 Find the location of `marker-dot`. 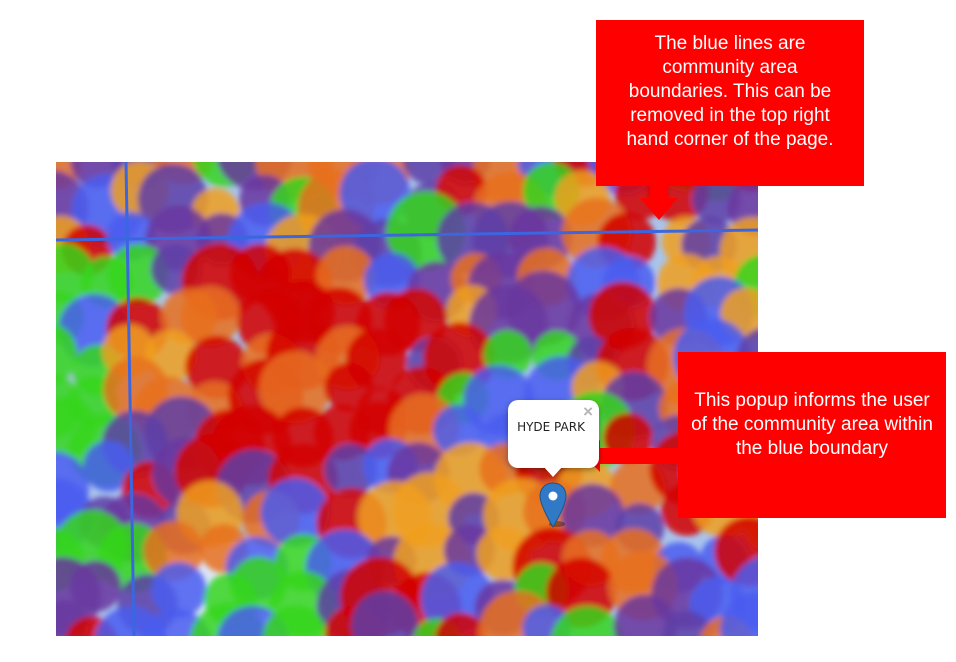

marker-dot is located at coordinates (553, 496).